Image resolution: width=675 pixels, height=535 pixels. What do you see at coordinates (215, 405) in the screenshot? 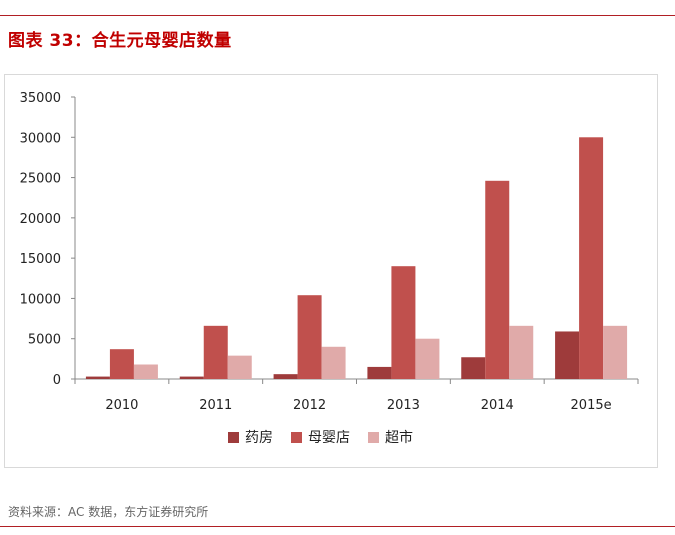
I see `x-tick-label: 2011` at bounding box center [215, 405].